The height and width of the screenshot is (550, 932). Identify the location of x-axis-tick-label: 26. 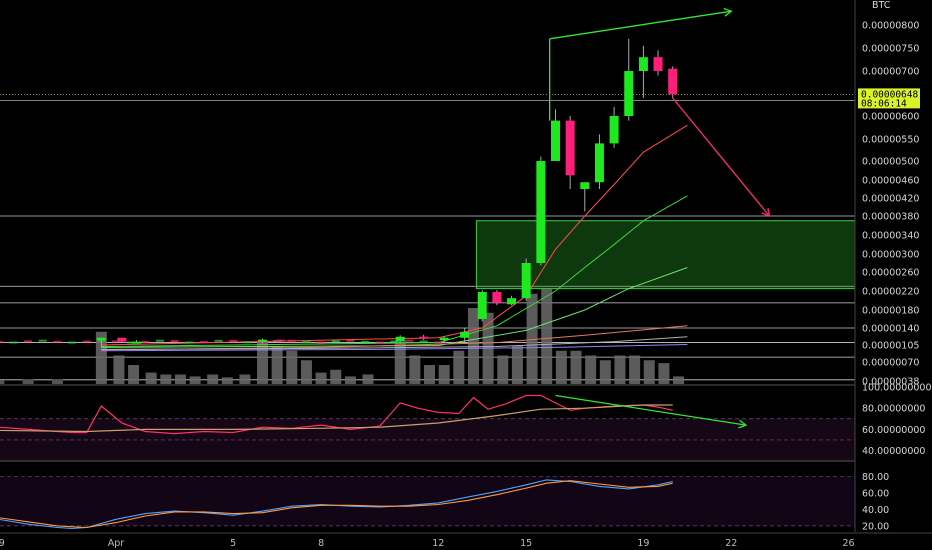
(848, 543).